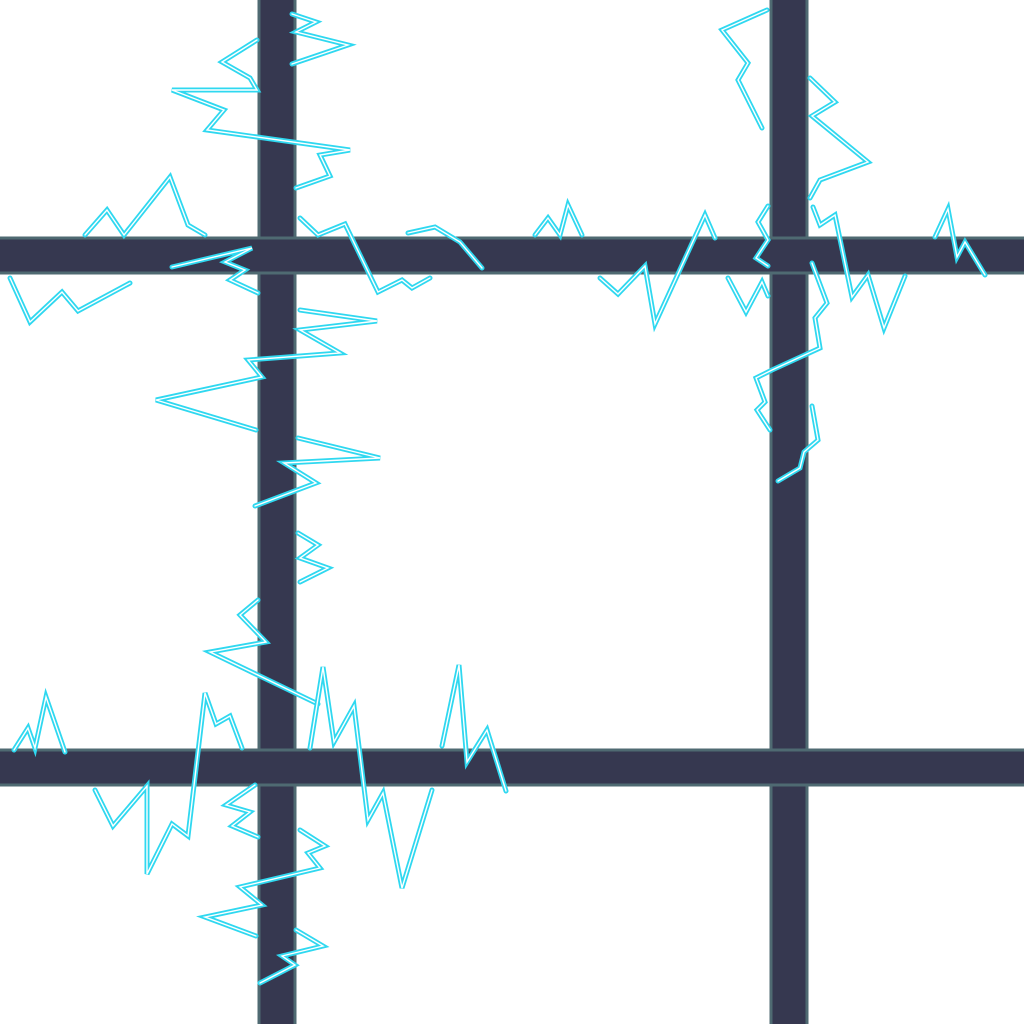 Image resolution: width=1024 pixels, height=1024 pixels. I want to click on wall-horizontal-top, so click(512, 255).